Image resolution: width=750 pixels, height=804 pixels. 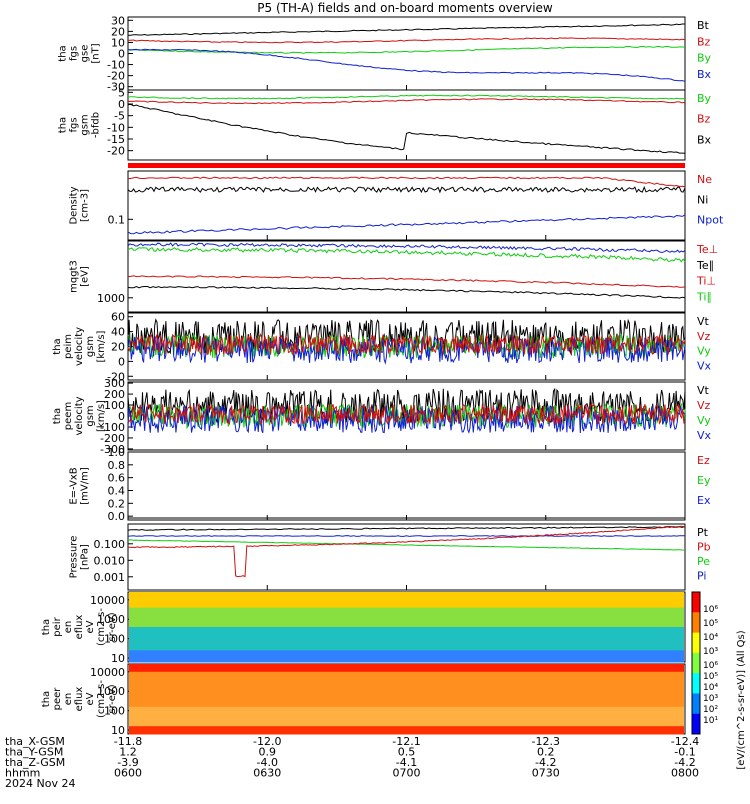 I want to click on heatmap-cells, so click(x=406, y=699).